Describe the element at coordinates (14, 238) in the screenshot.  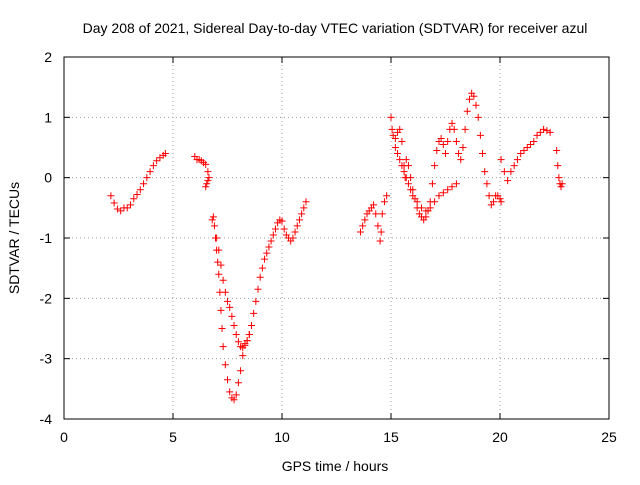
I see `y-axis-label: SDTVAR / TECUs` at that location.